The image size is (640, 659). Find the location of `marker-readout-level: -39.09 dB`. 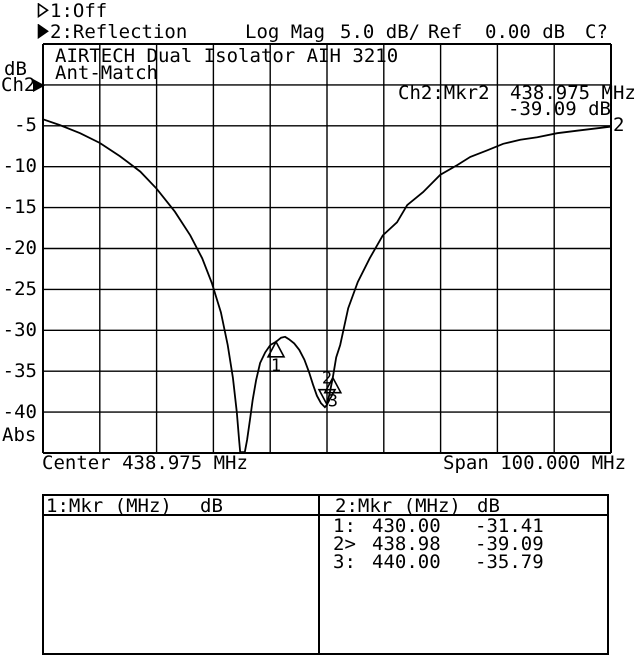

marker-readout-level: -39.09 dB is located at coordinates (559, 109).